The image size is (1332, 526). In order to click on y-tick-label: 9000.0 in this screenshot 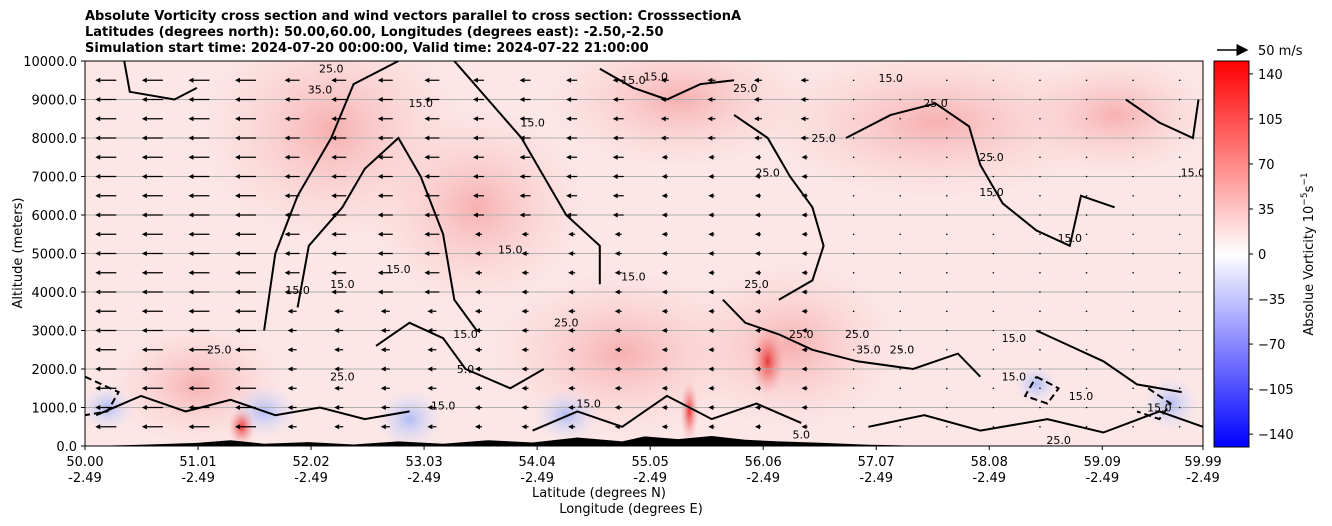, I will do `click(55, 101)`.